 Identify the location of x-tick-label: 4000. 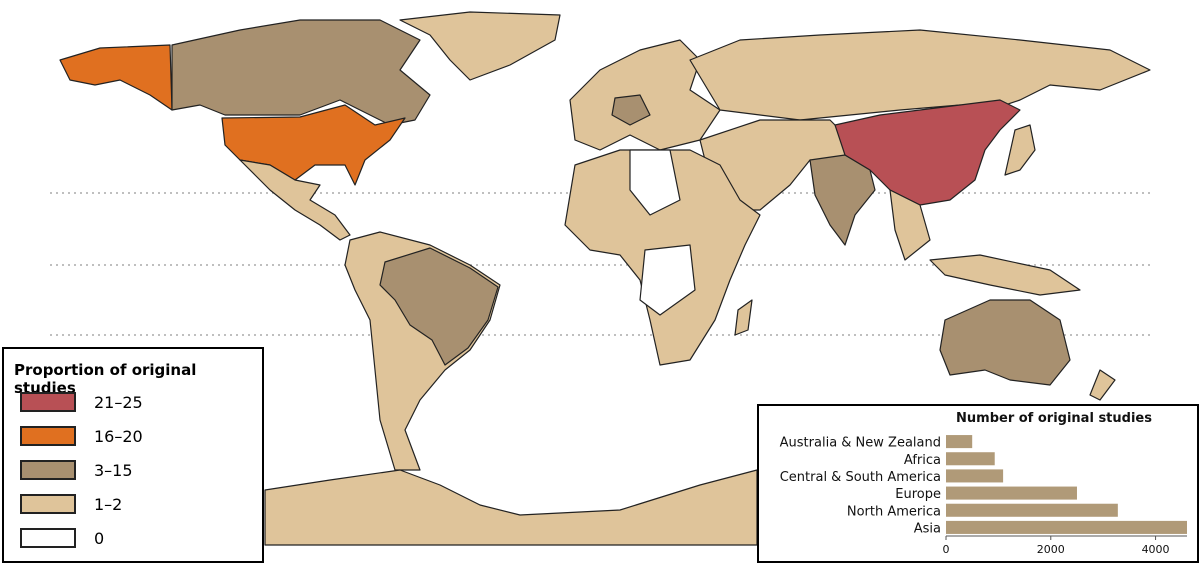
(1156, 549).